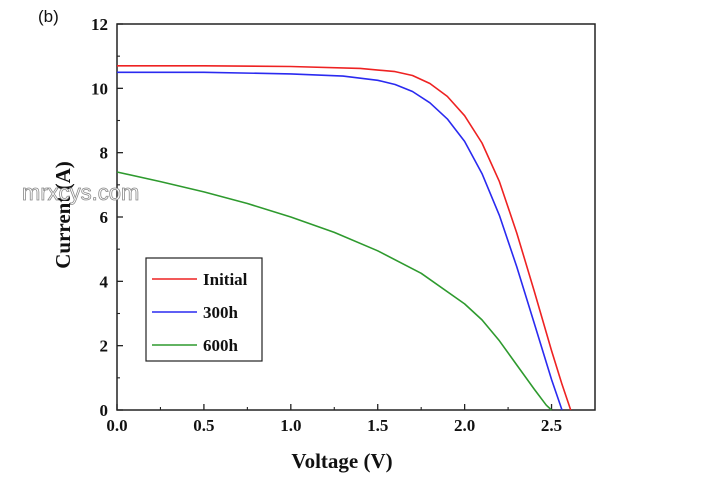 The image size is (706, 478). What do you see at coordinates (48, 16) in the screenshot?
I see `panel-label: (b)` at bounding box center [48, 16].